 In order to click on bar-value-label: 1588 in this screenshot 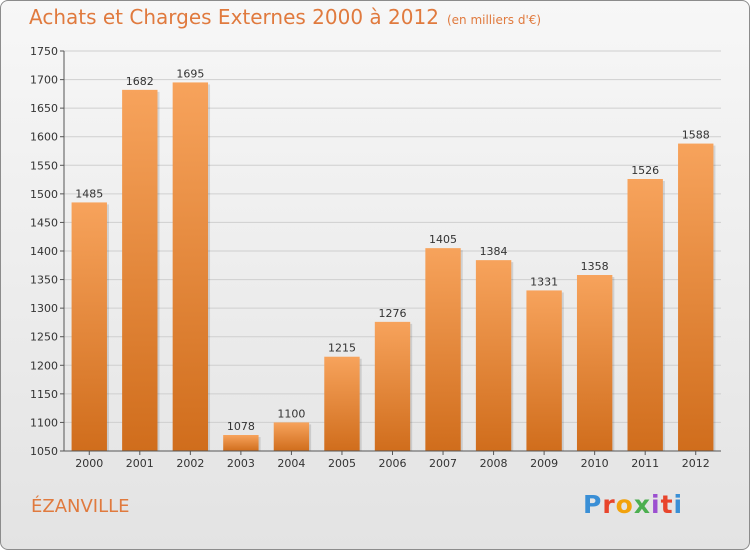, I will do `click(696, 135)`.